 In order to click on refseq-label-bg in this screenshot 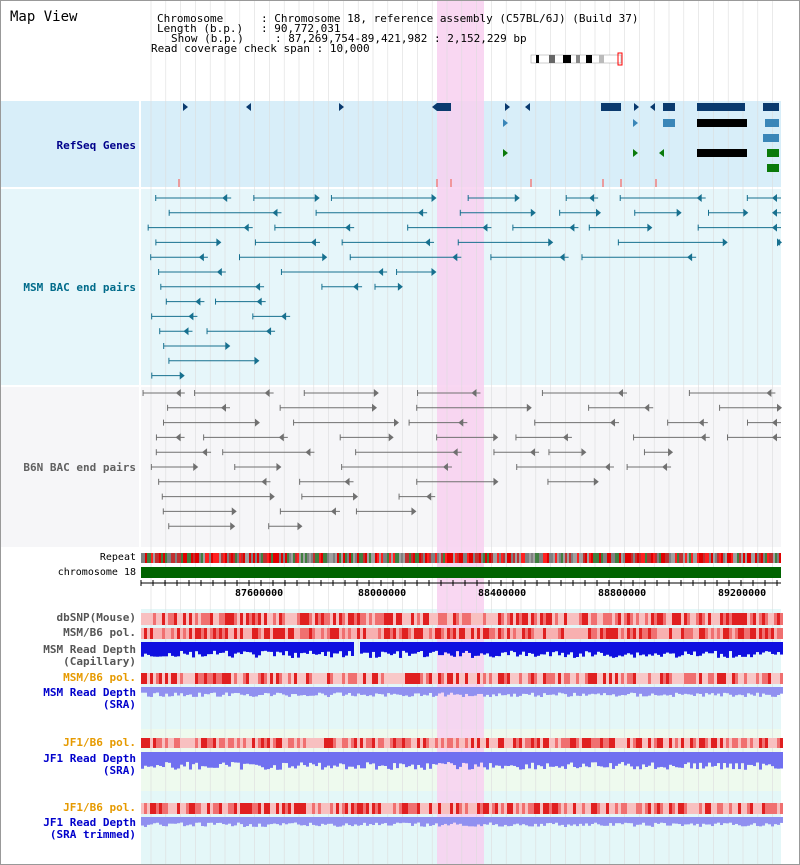, I will do `click(70, 144)`.